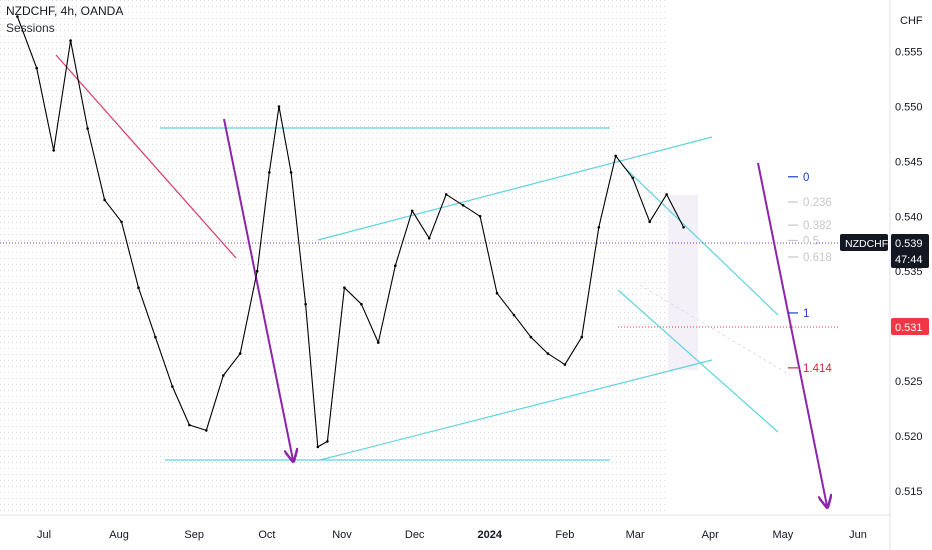  I want to click on fib-label-5: 1, so click(806, 314).